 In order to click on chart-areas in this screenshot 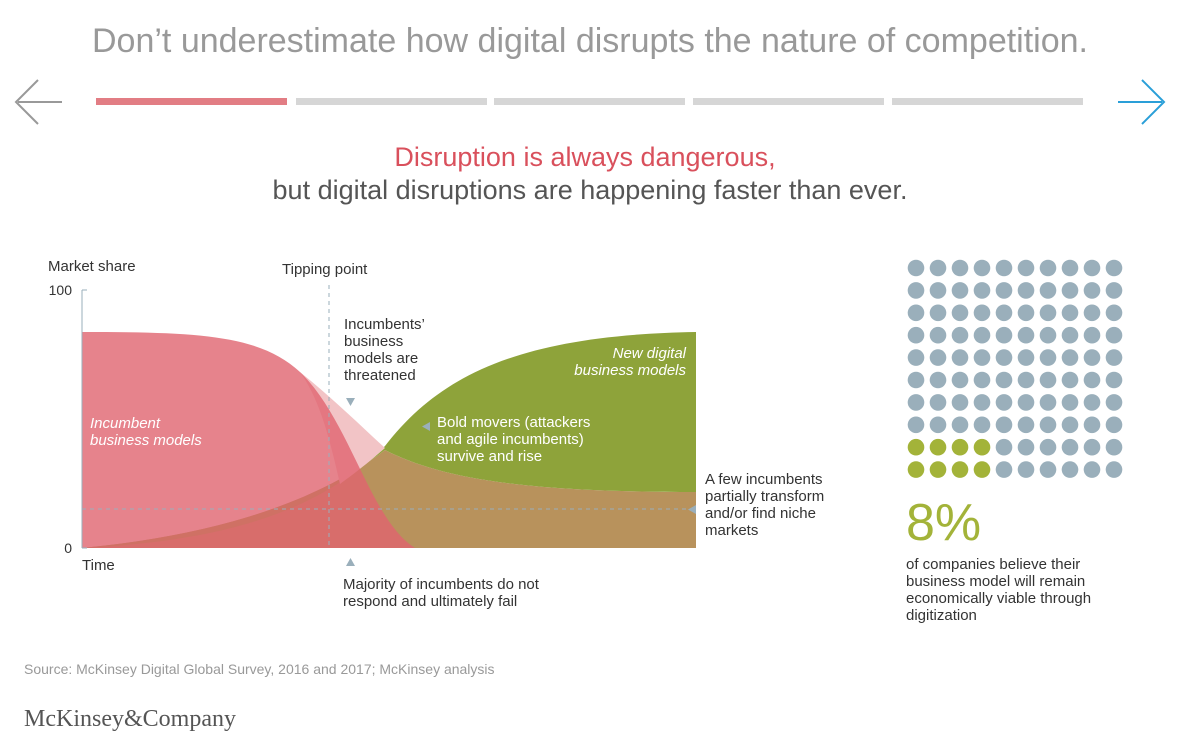, I will do `click(389, 440)`.